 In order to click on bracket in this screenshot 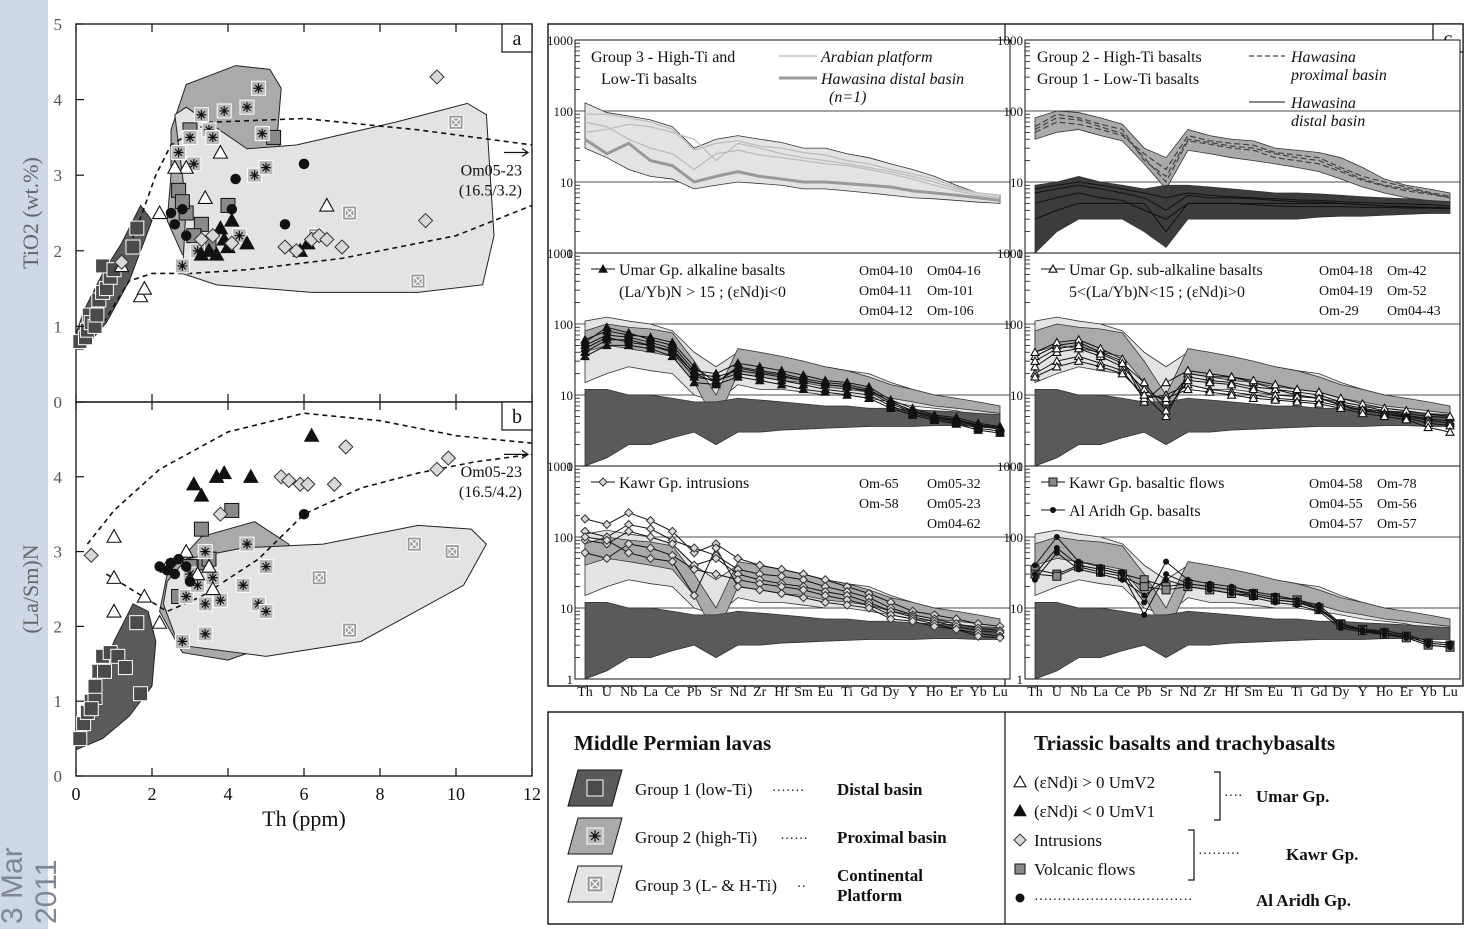, I will do `click(1191, 855)`.